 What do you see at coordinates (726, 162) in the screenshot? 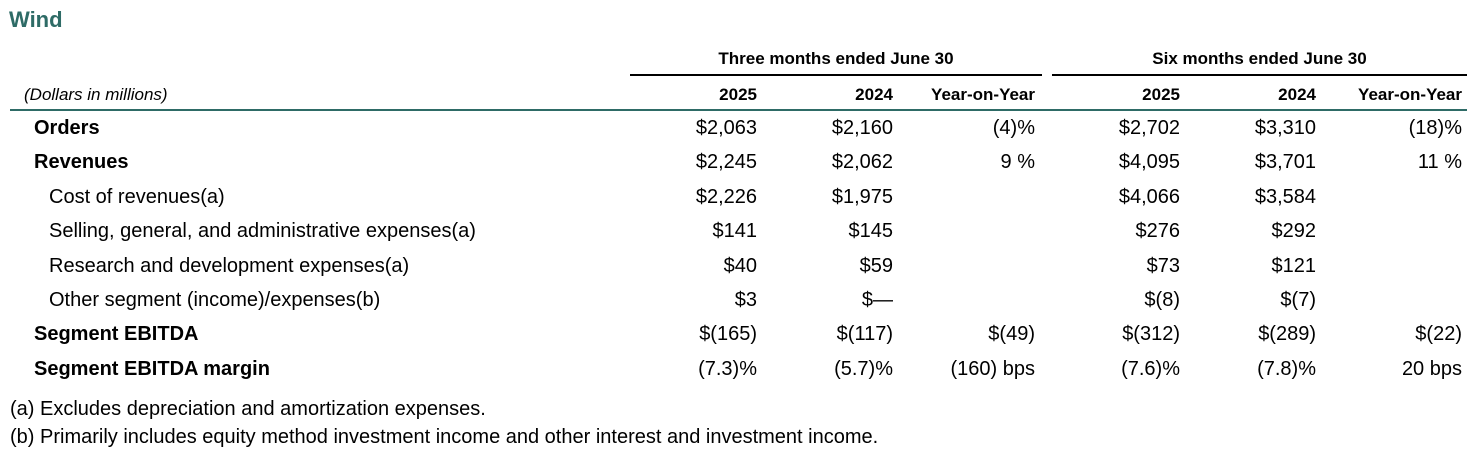
I see `cell-q-2025: $2,245` at bounding box center [726, 162].